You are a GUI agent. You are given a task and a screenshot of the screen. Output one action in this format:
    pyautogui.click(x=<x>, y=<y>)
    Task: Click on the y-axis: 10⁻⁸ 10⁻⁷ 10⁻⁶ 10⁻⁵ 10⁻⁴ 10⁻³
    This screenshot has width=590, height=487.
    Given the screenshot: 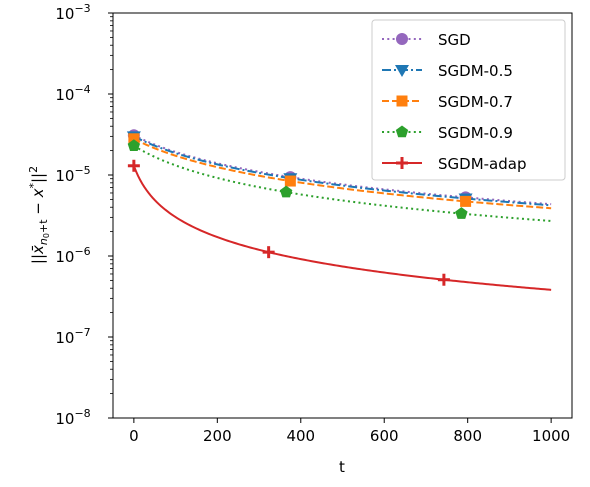 What is the action you would take?
    pyautogui.click(x=84, y=215)
    